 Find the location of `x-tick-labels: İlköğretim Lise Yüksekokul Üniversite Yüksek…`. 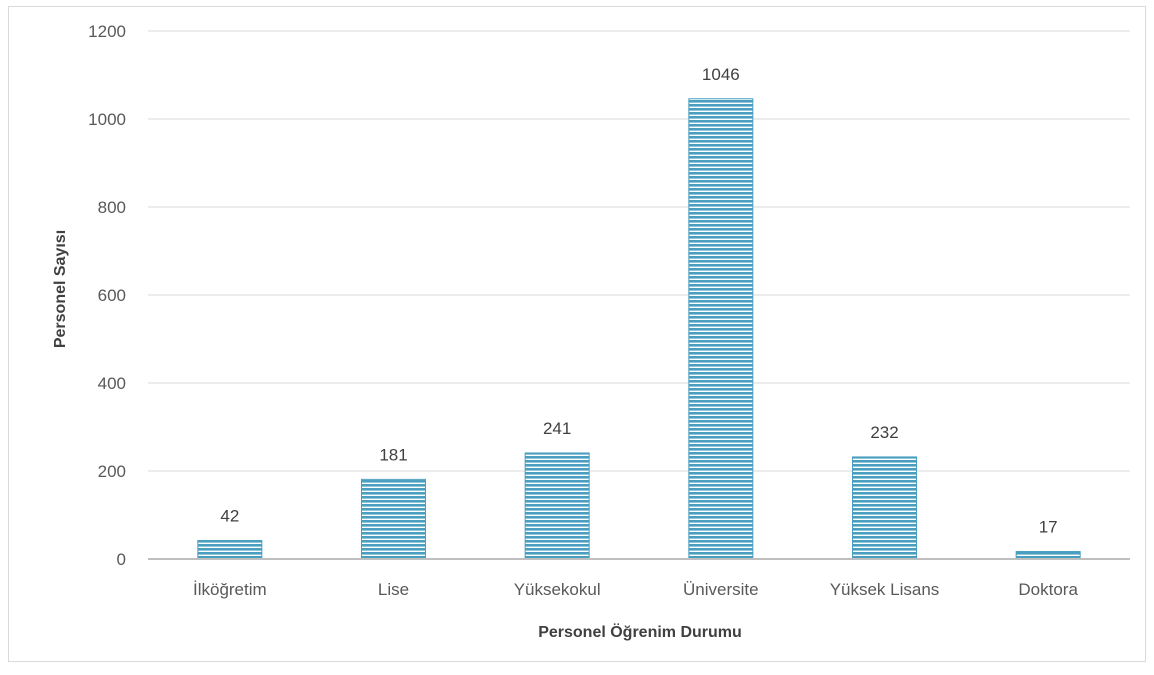

x-tick-labels: İlköğretim Lise Yüksekokul Üniversite Yüksek… is located at coordinates (635, 589).